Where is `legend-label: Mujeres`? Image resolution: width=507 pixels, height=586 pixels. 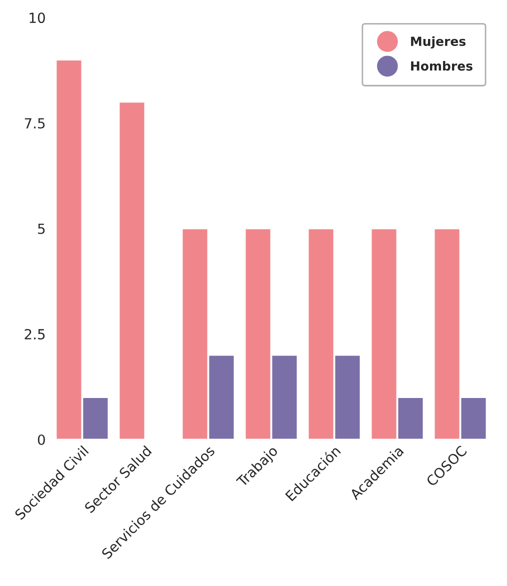
legend-label: Mujeres is located at coordinates (438, 42).